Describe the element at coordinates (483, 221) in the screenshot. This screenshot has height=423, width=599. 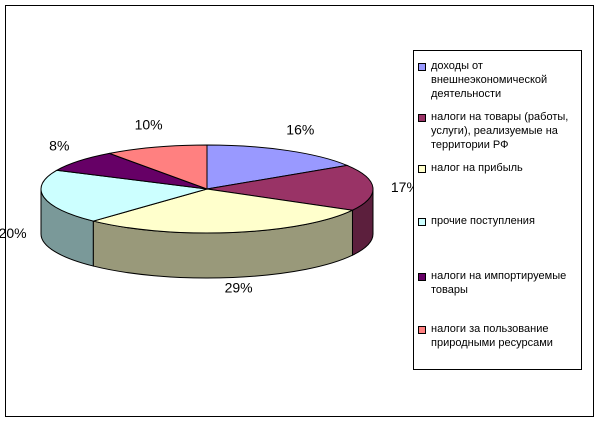
I see `legend-label-4: прочие поступления` at that location.